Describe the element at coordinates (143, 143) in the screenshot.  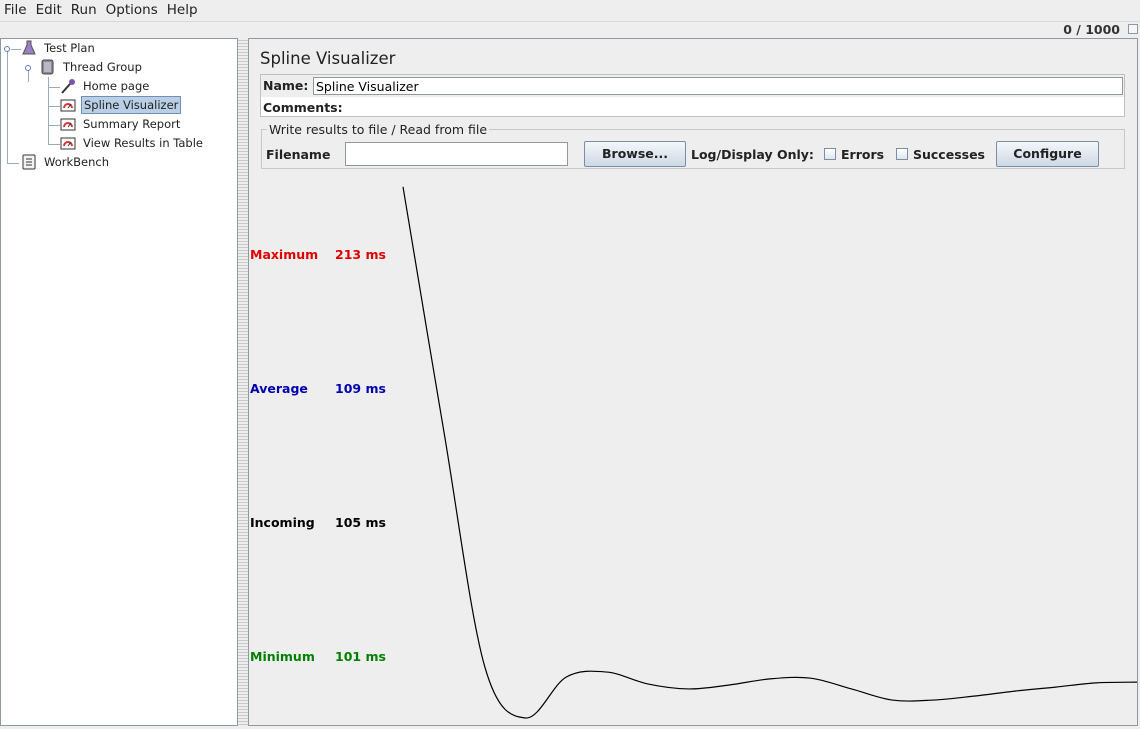
I see `tree-label: View Results in Table` at that location.